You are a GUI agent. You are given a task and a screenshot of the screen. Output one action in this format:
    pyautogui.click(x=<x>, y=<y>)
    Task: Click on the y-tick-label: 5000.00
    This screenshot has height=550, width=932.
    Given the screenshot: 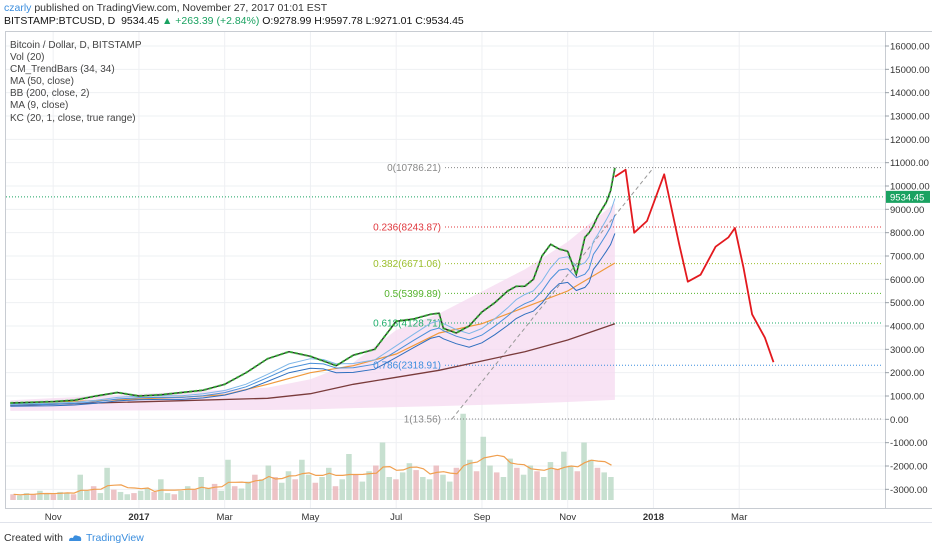 What is the action you would take?
    pyautogui.click(x=907, y=303)
    